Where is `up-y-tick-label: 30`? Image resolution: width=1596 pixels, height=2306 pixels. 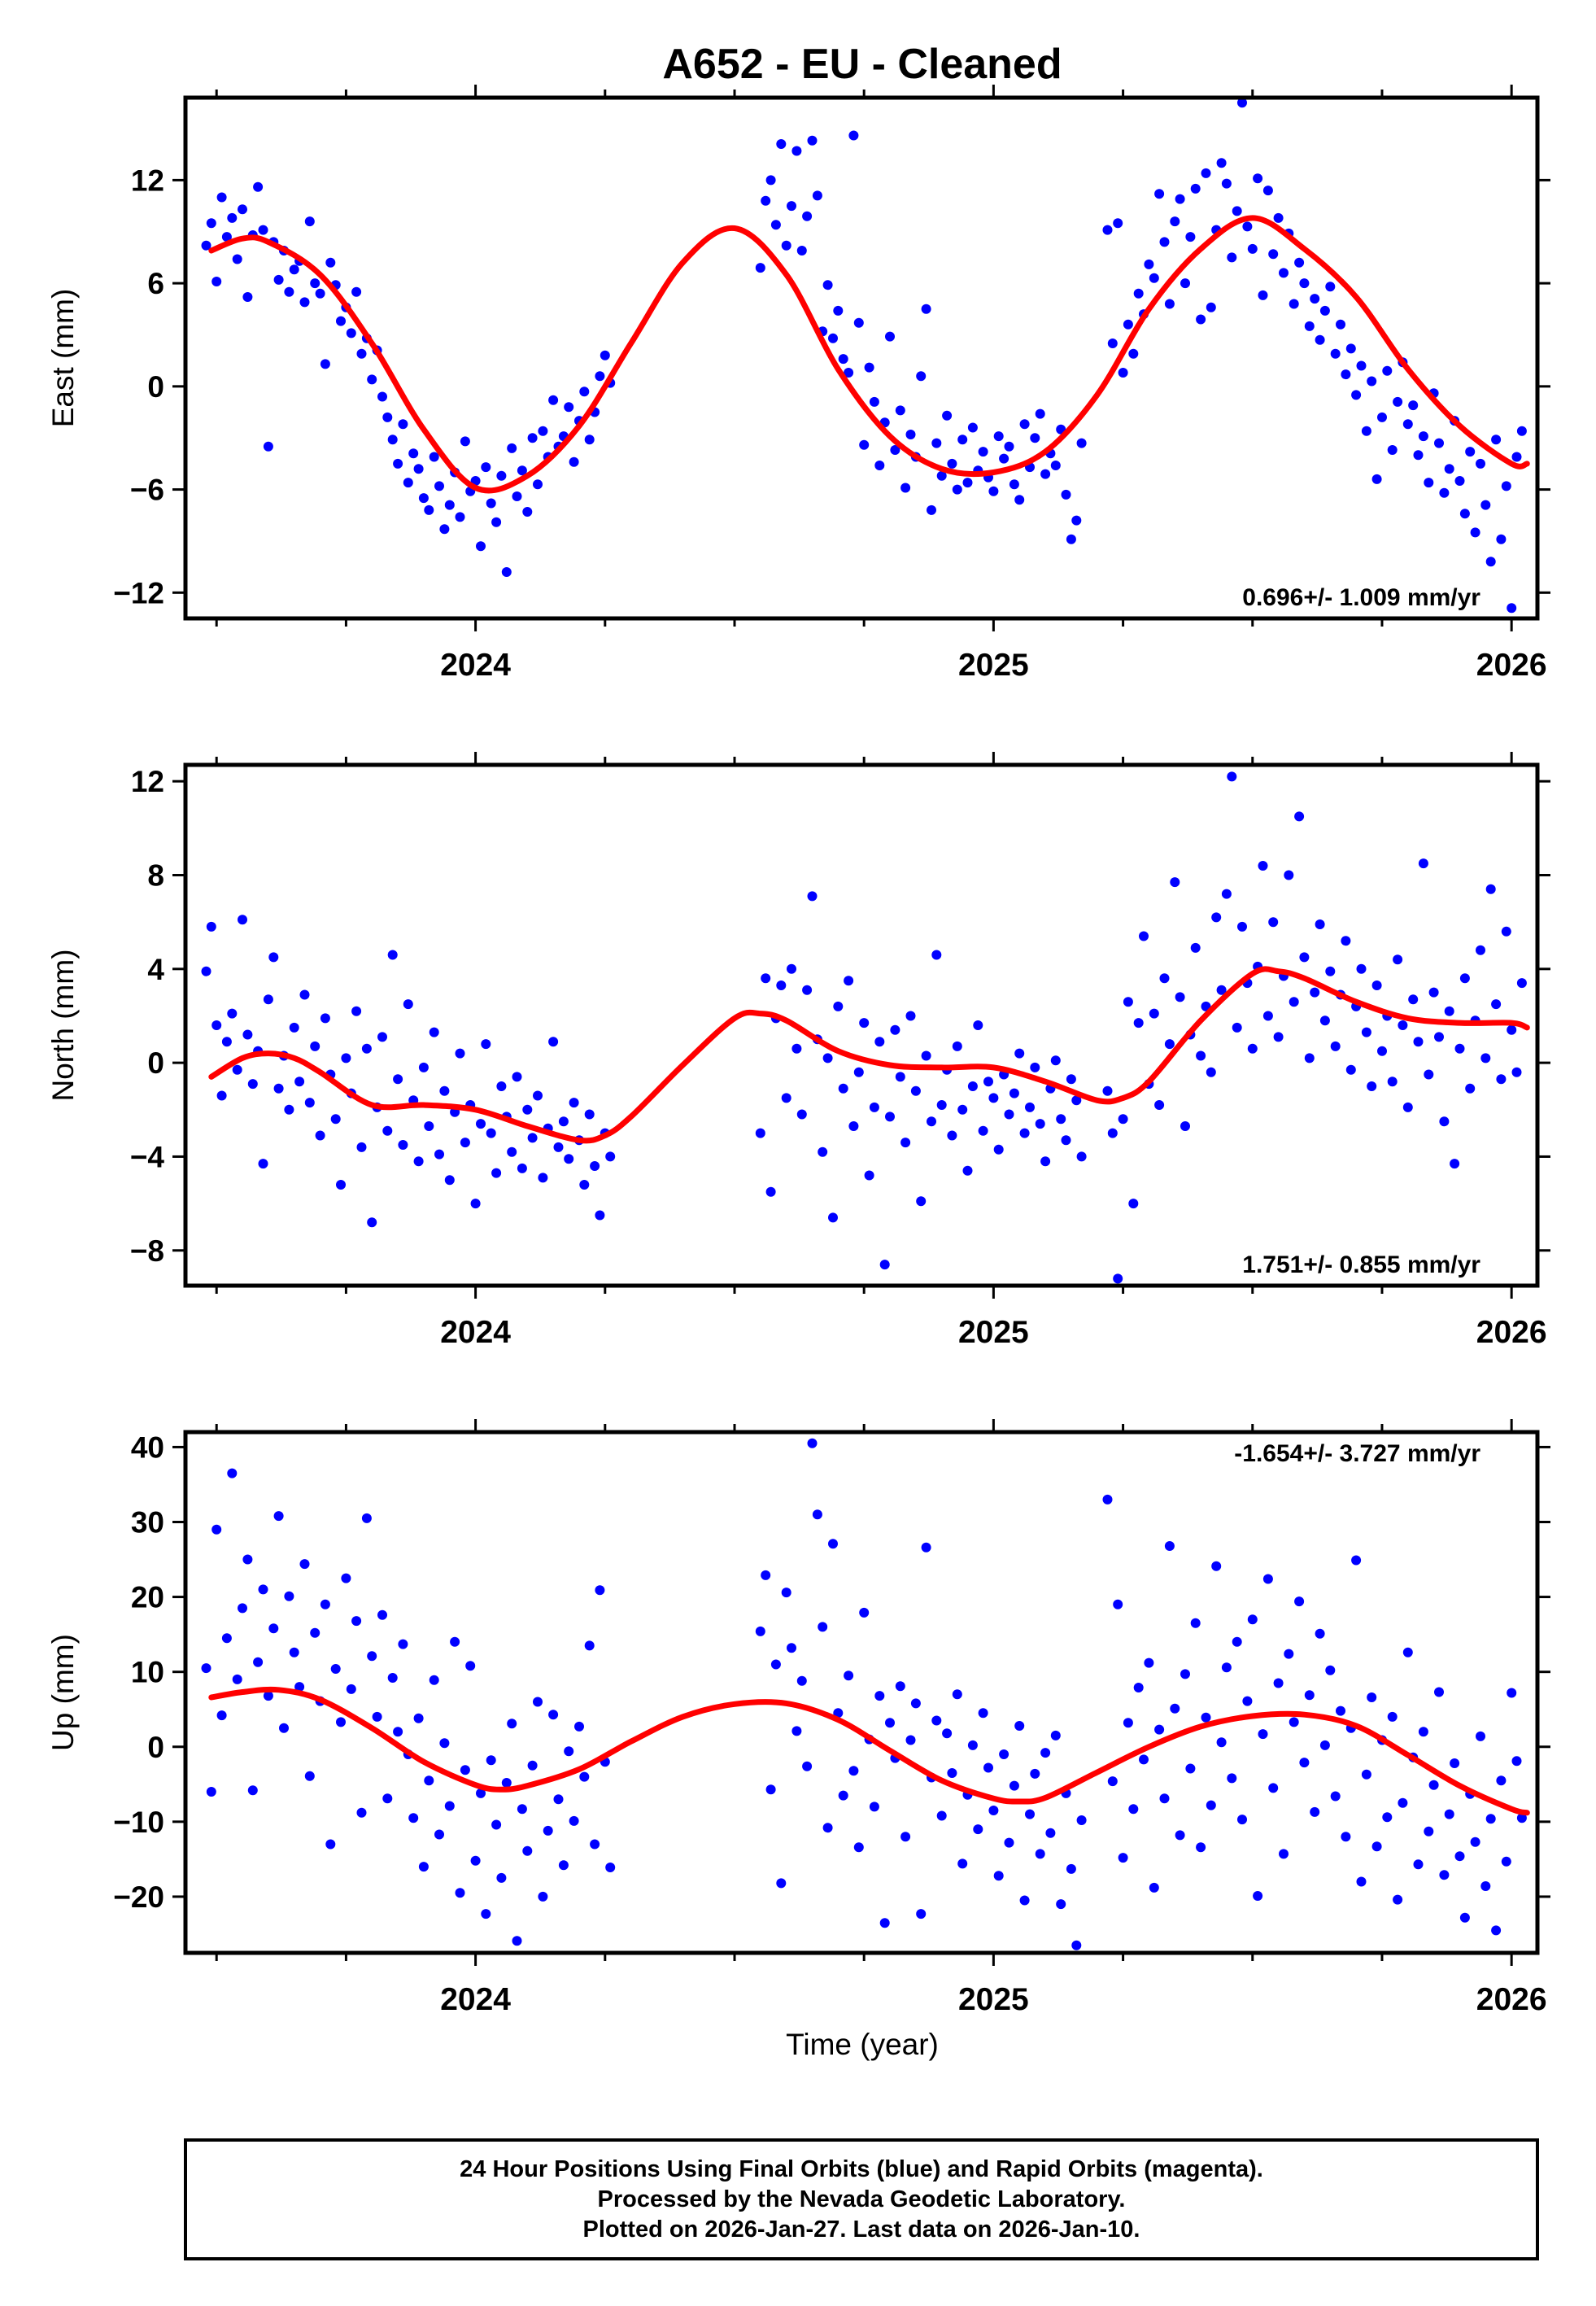
up-y-tick-label: 30 is located at coordinates (147, 1523).